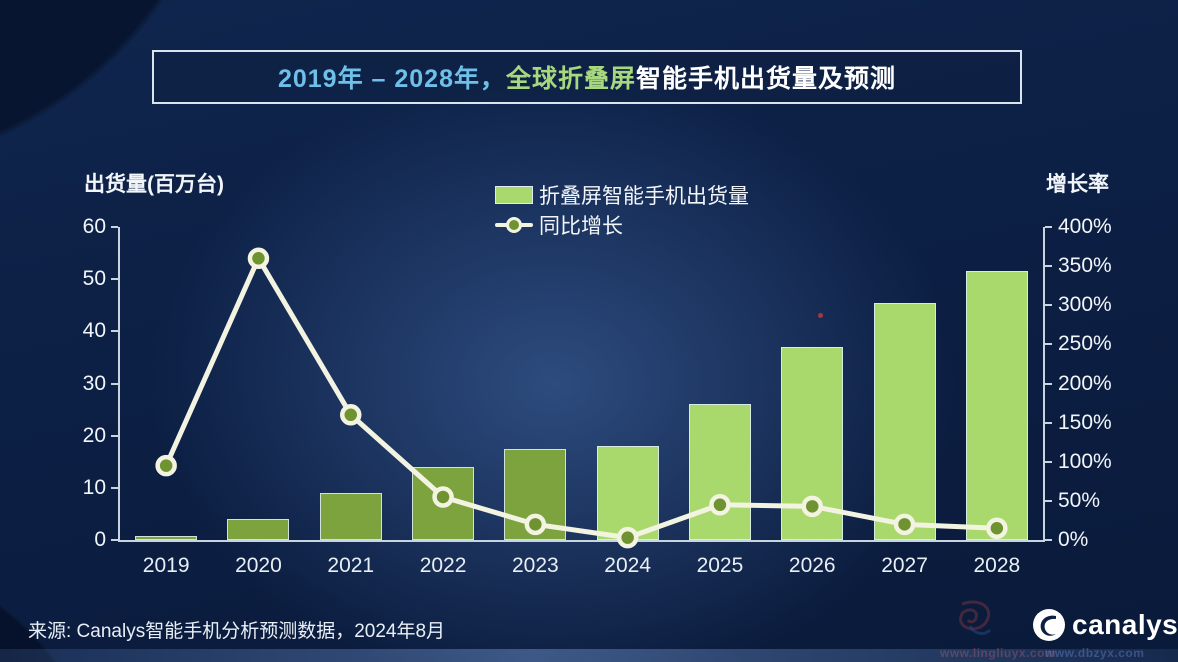 This screenshot has height=662, width=1178. Describe the element at coordinates (1085, 422) in the screenshot. I see `right-axis-tick-label: 150%` at that location.